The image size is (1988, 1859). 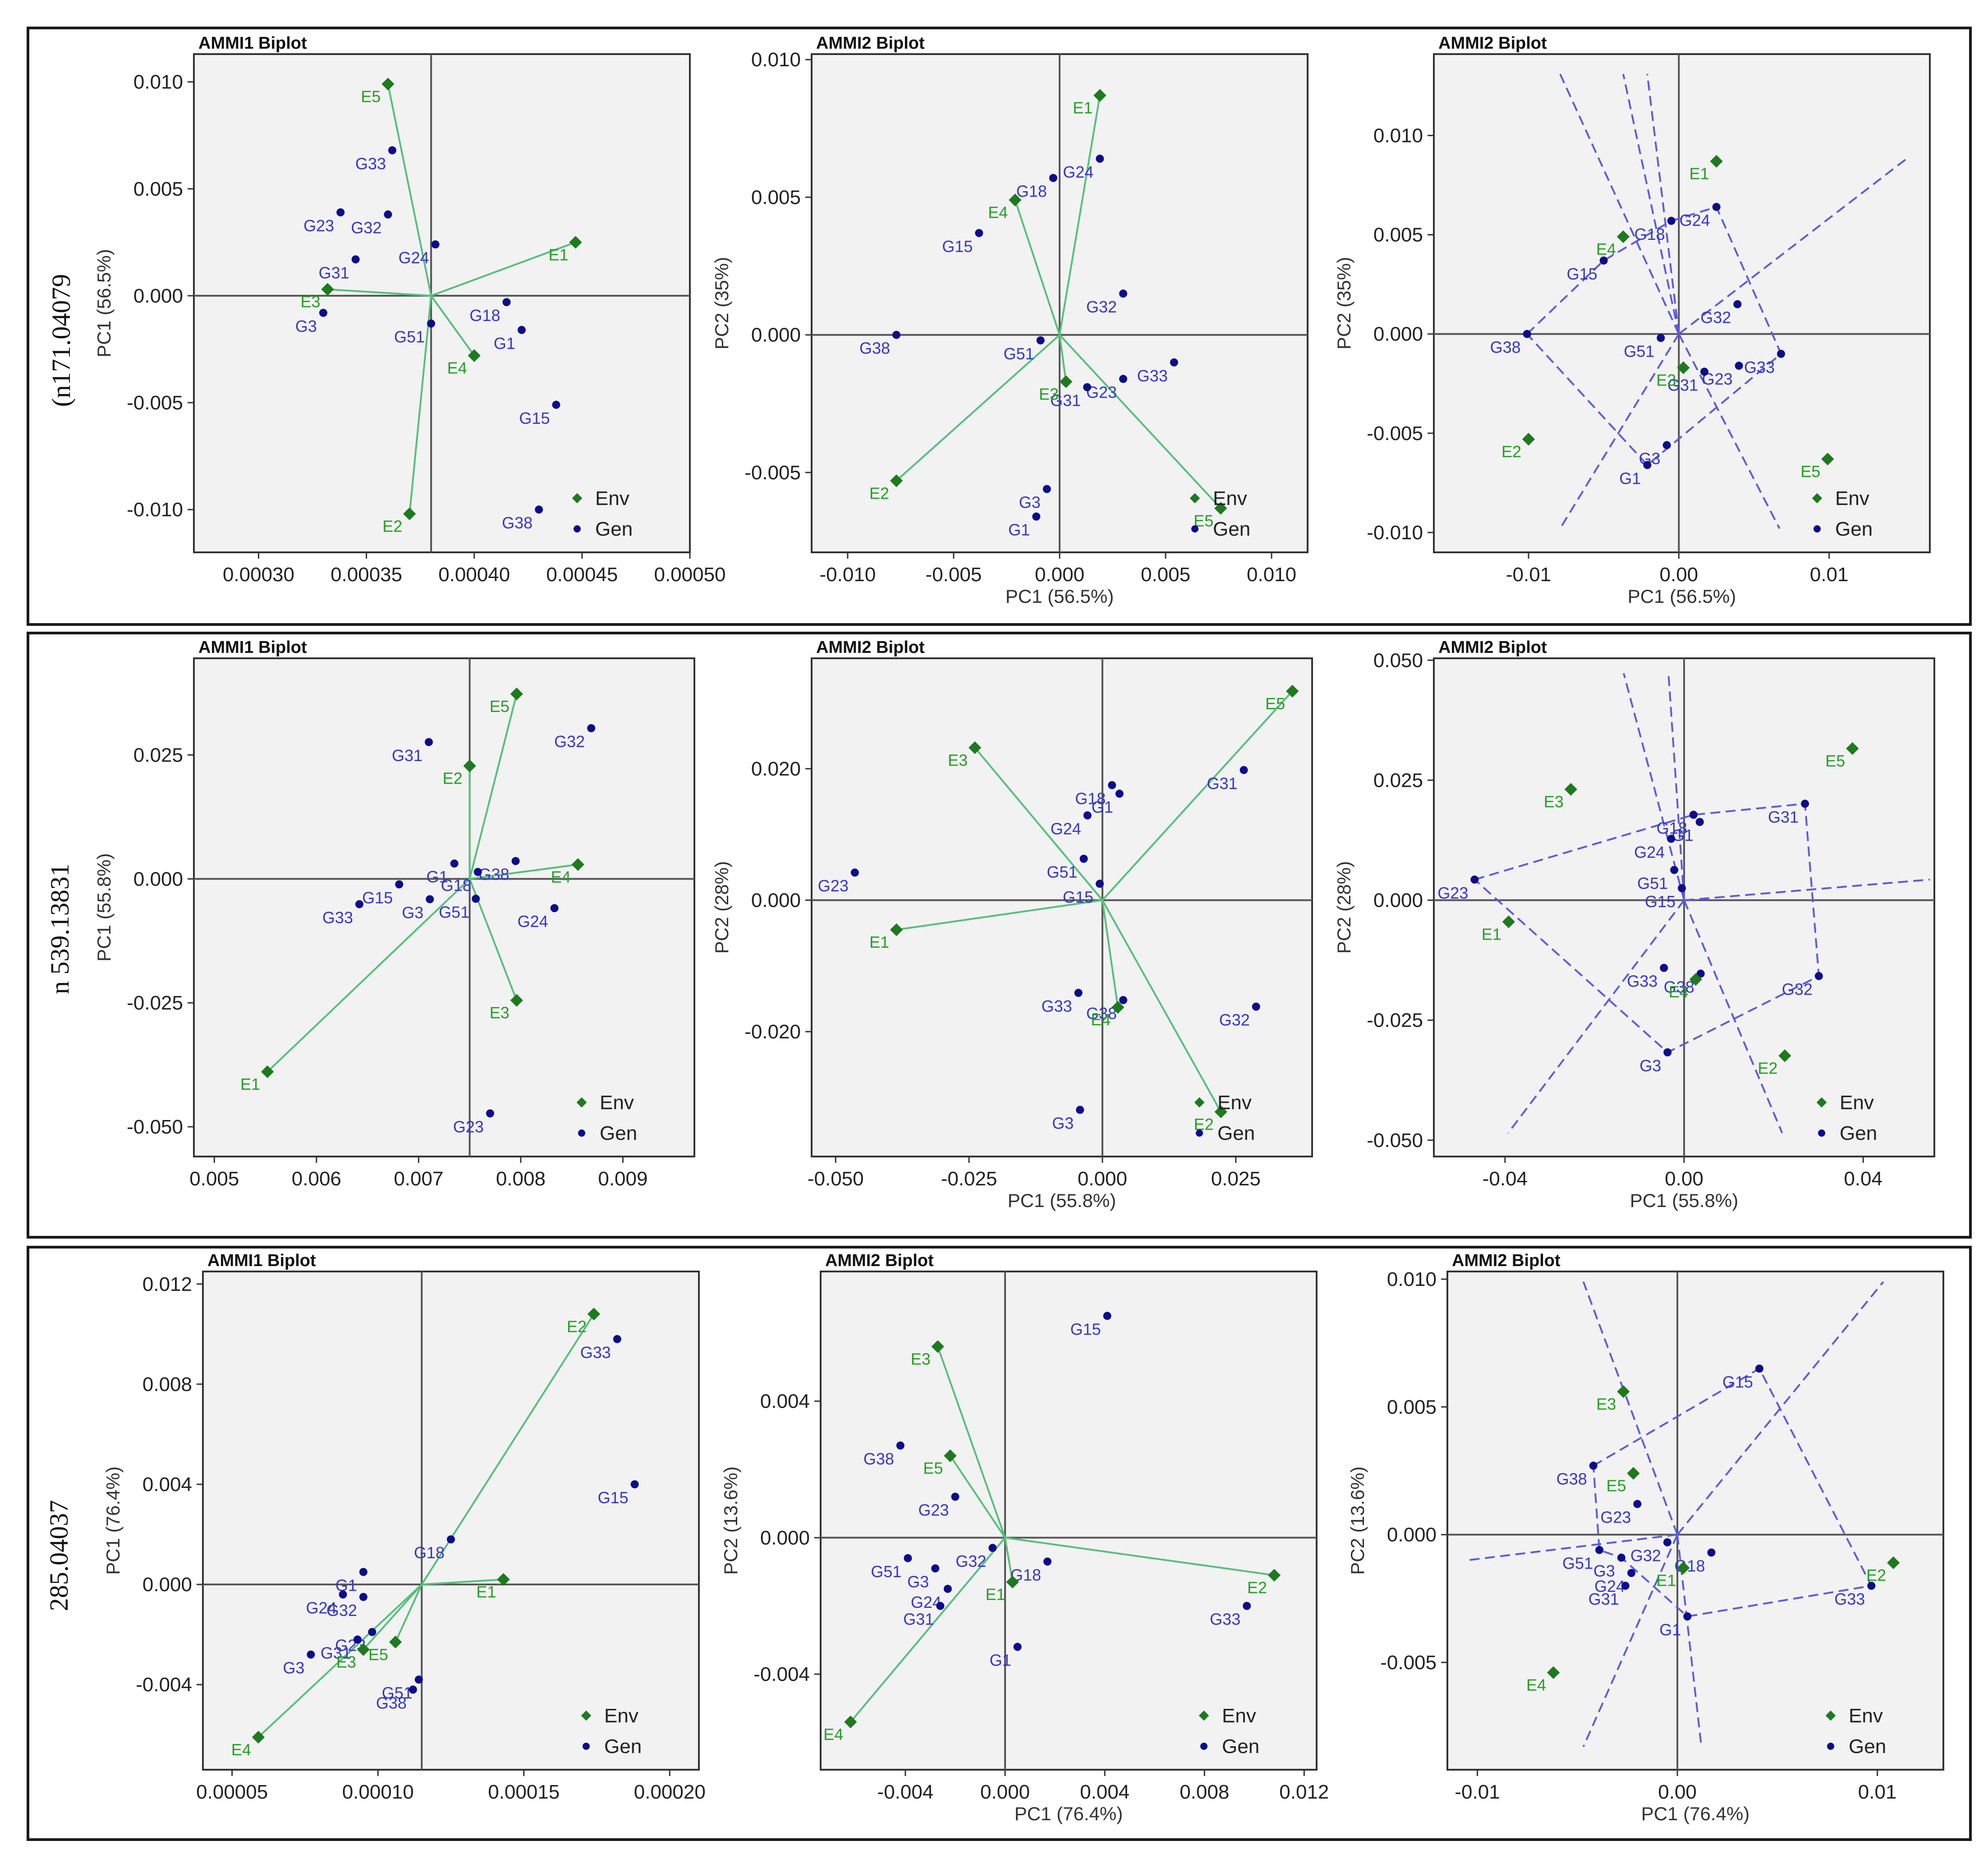 What do you see at coordinates (1140, 1556) in the screenshot?
I see `vector-e2` at bounding box center [1140, 1556].